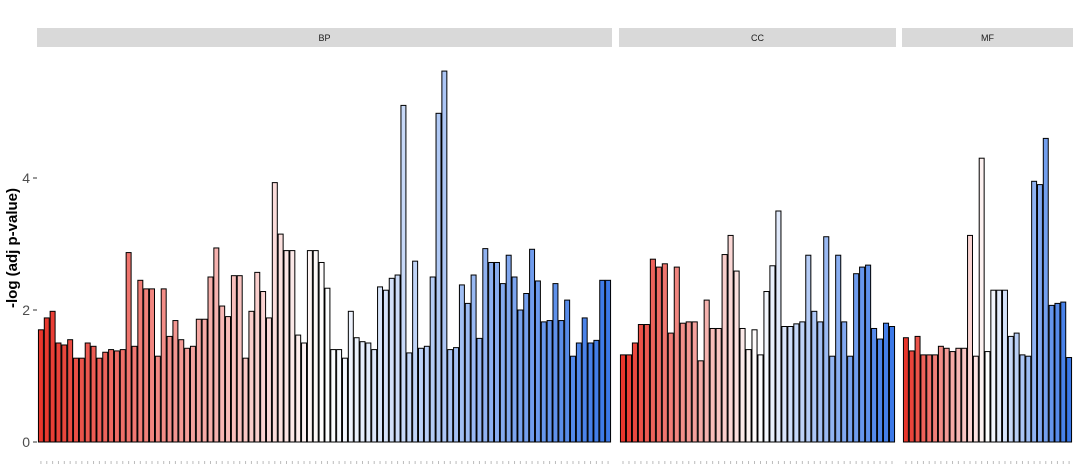 This screenshot has height=467, width=1080. What do you see at coordinates (26, 178) in the screenshot?
I see `y-tick-label: 4` at bounding box center [26, 178].